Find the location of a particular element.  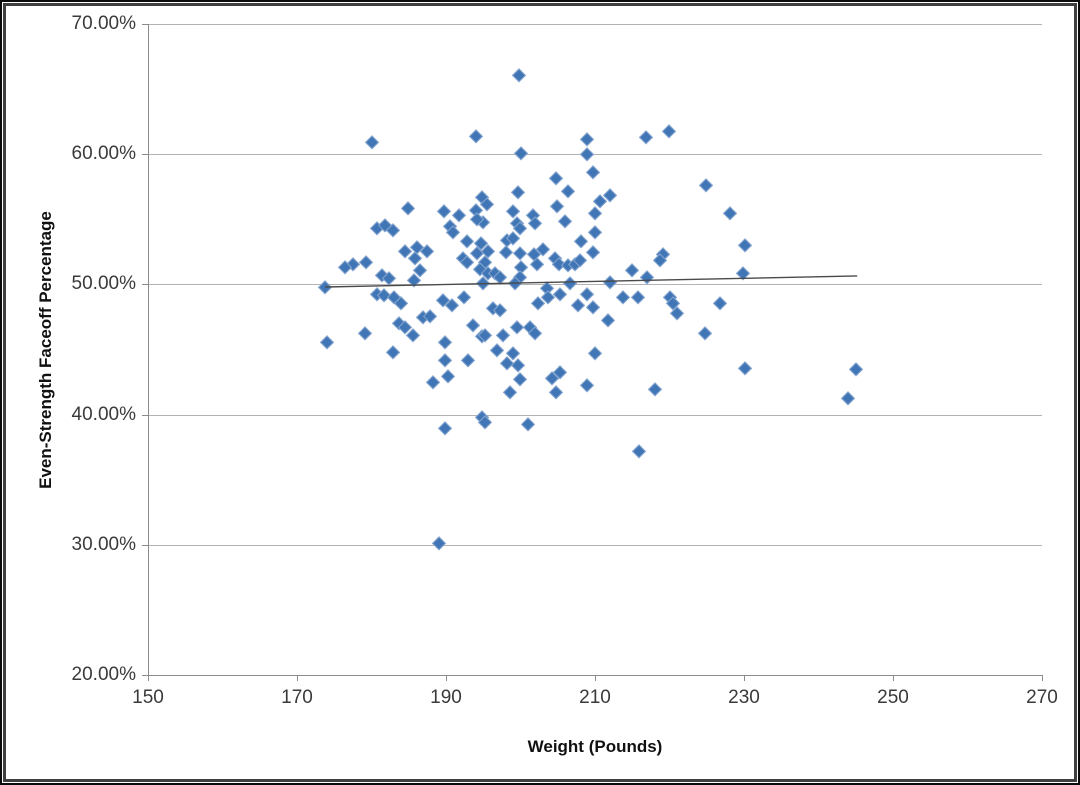

x-tick-label: 250 is located at coordinates (893, 697).